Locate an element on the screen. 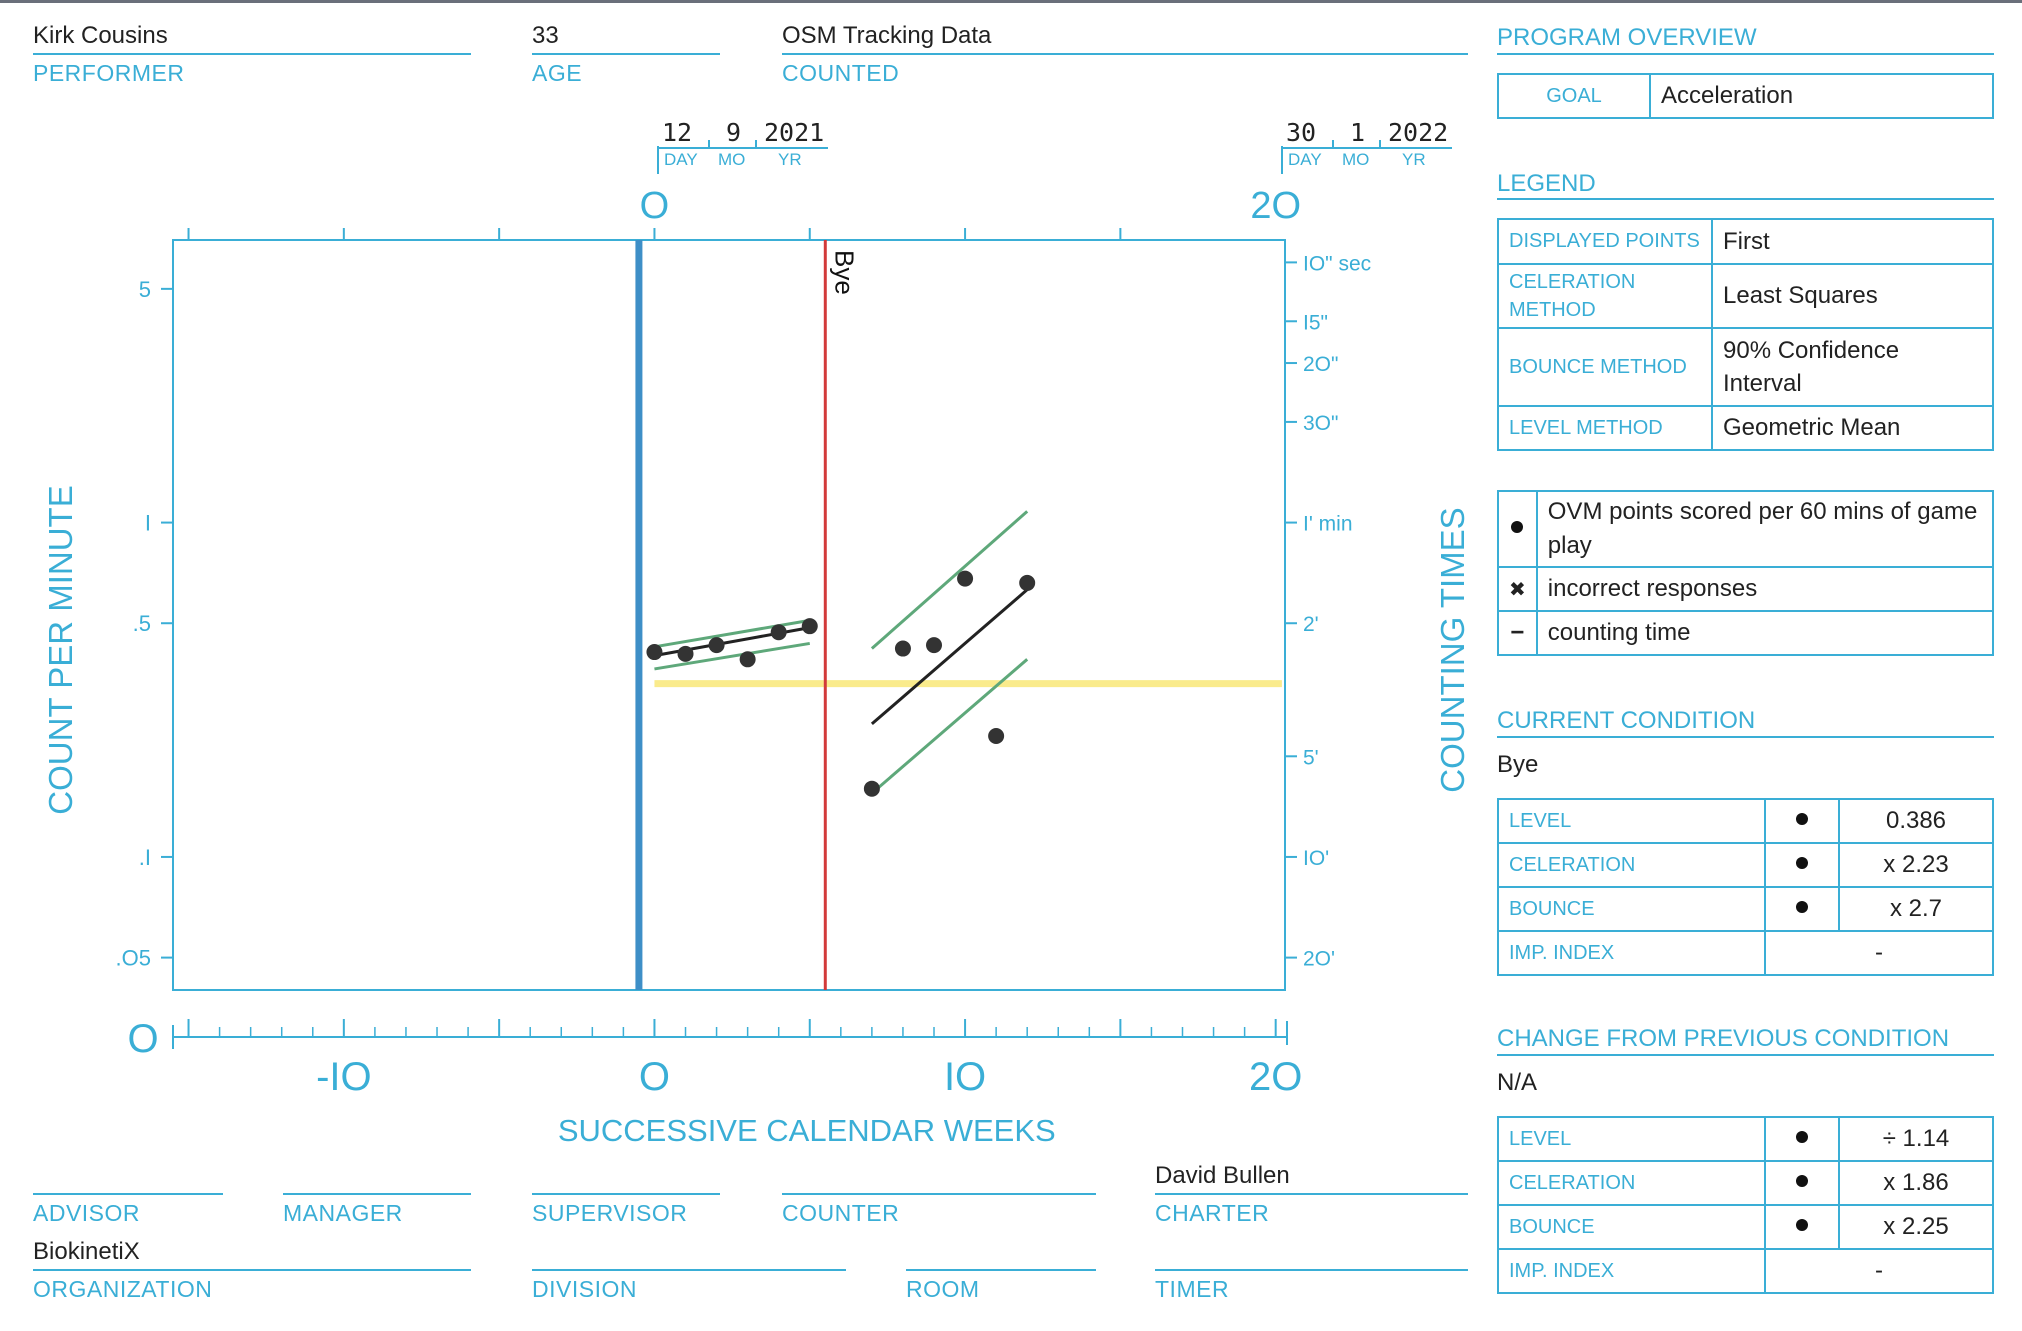 This screenshot has width=2022, height=1331. celeration-method-label: CELERATION METHOD is located at coordinates (1605, 296).